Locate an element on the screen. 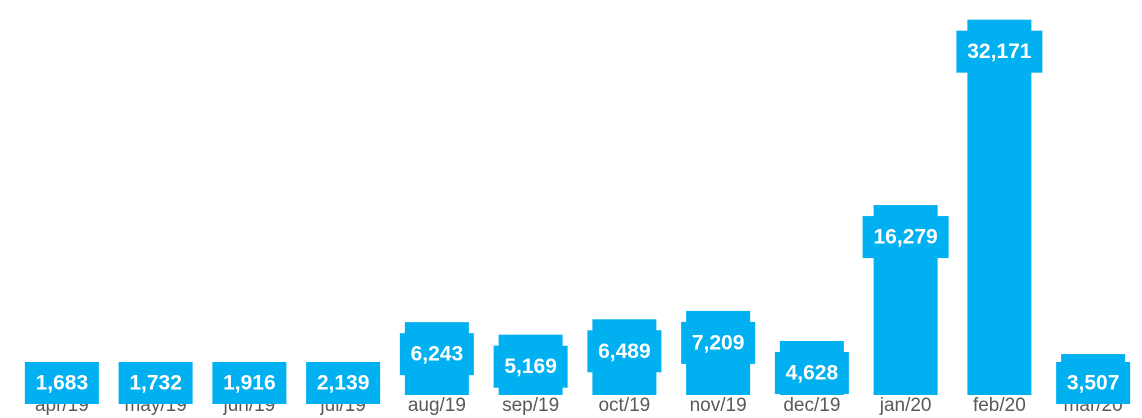 The image size is (1142, 418). data-label: 2,139 is located at coordinates (343, 383).